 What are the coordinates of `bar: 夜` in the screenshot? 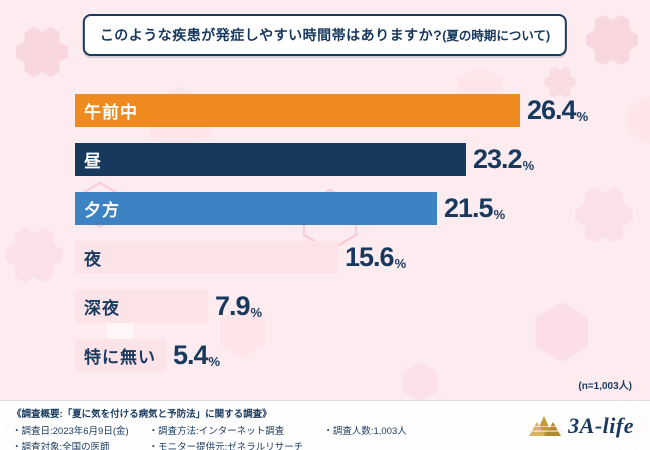 It's located at (206, 257).